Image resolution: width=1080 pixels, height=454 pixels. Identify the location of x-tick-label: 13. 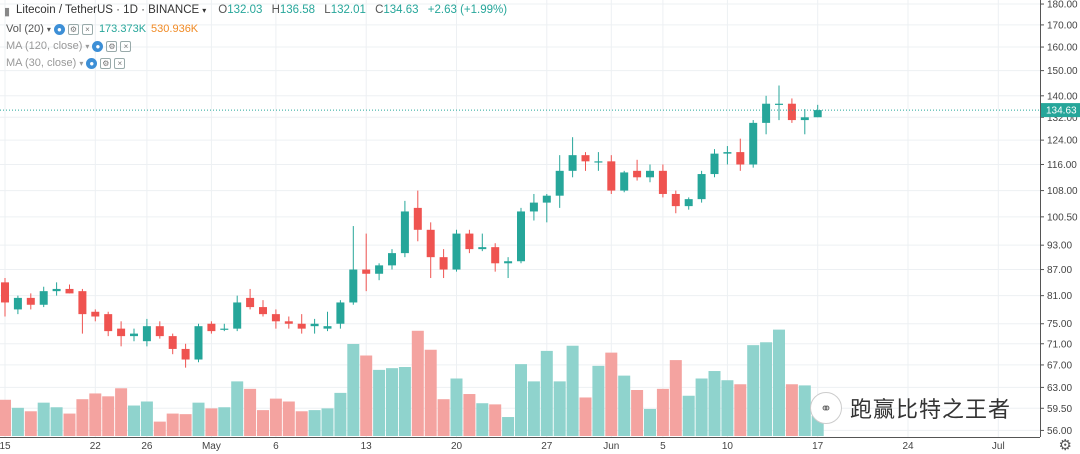
(367, 446).